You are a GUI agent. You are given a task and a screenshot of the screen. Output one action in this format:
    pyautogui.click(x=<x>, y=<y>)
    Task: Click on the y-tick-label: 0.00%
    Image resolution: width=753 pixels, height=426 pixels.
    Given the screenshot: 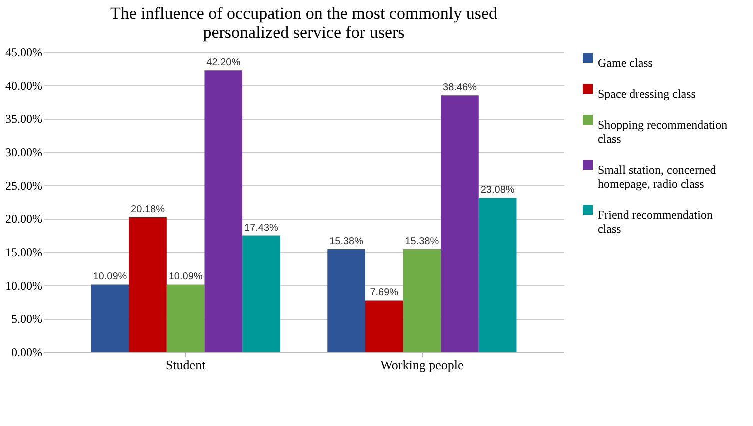 What is the action you would take?
    pyautogui.click(x=27, y=353)
    